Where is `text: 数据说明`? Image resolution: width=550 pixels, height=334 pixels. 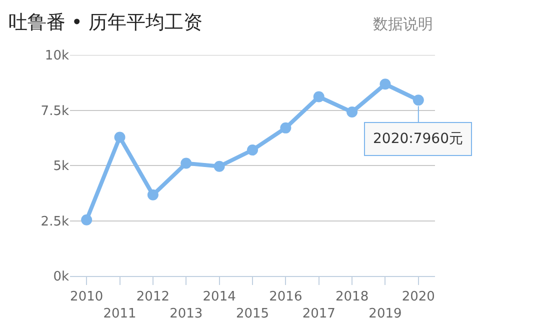
text: 数据说明 is located at coordinates (403, 24).